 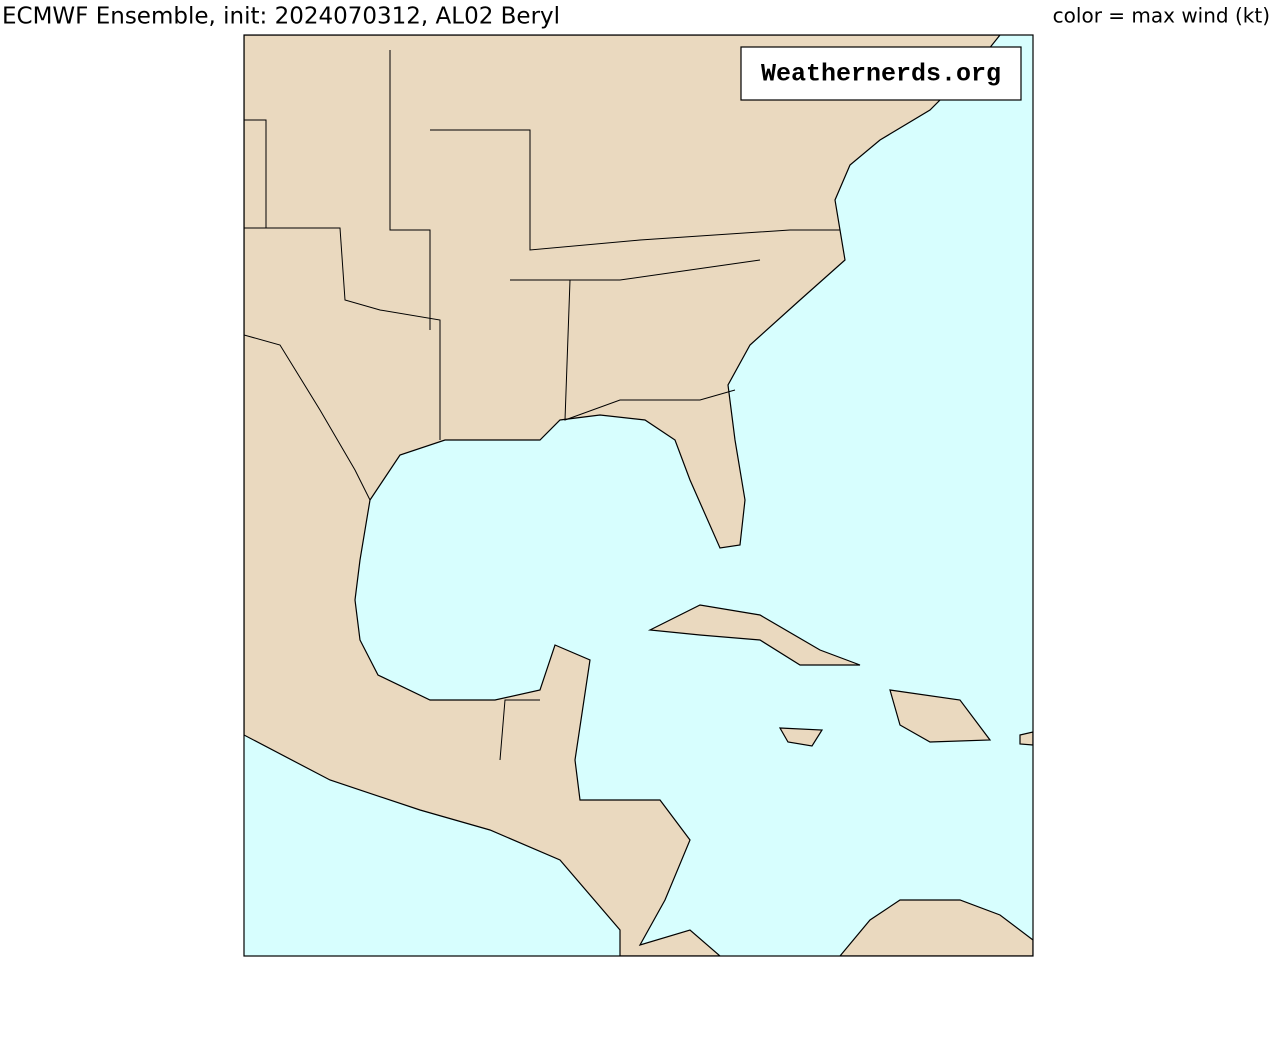 What do you see at coordinates (801, 737) in the screenshot?
I see `jamaica` at bounding box center [801, 737].